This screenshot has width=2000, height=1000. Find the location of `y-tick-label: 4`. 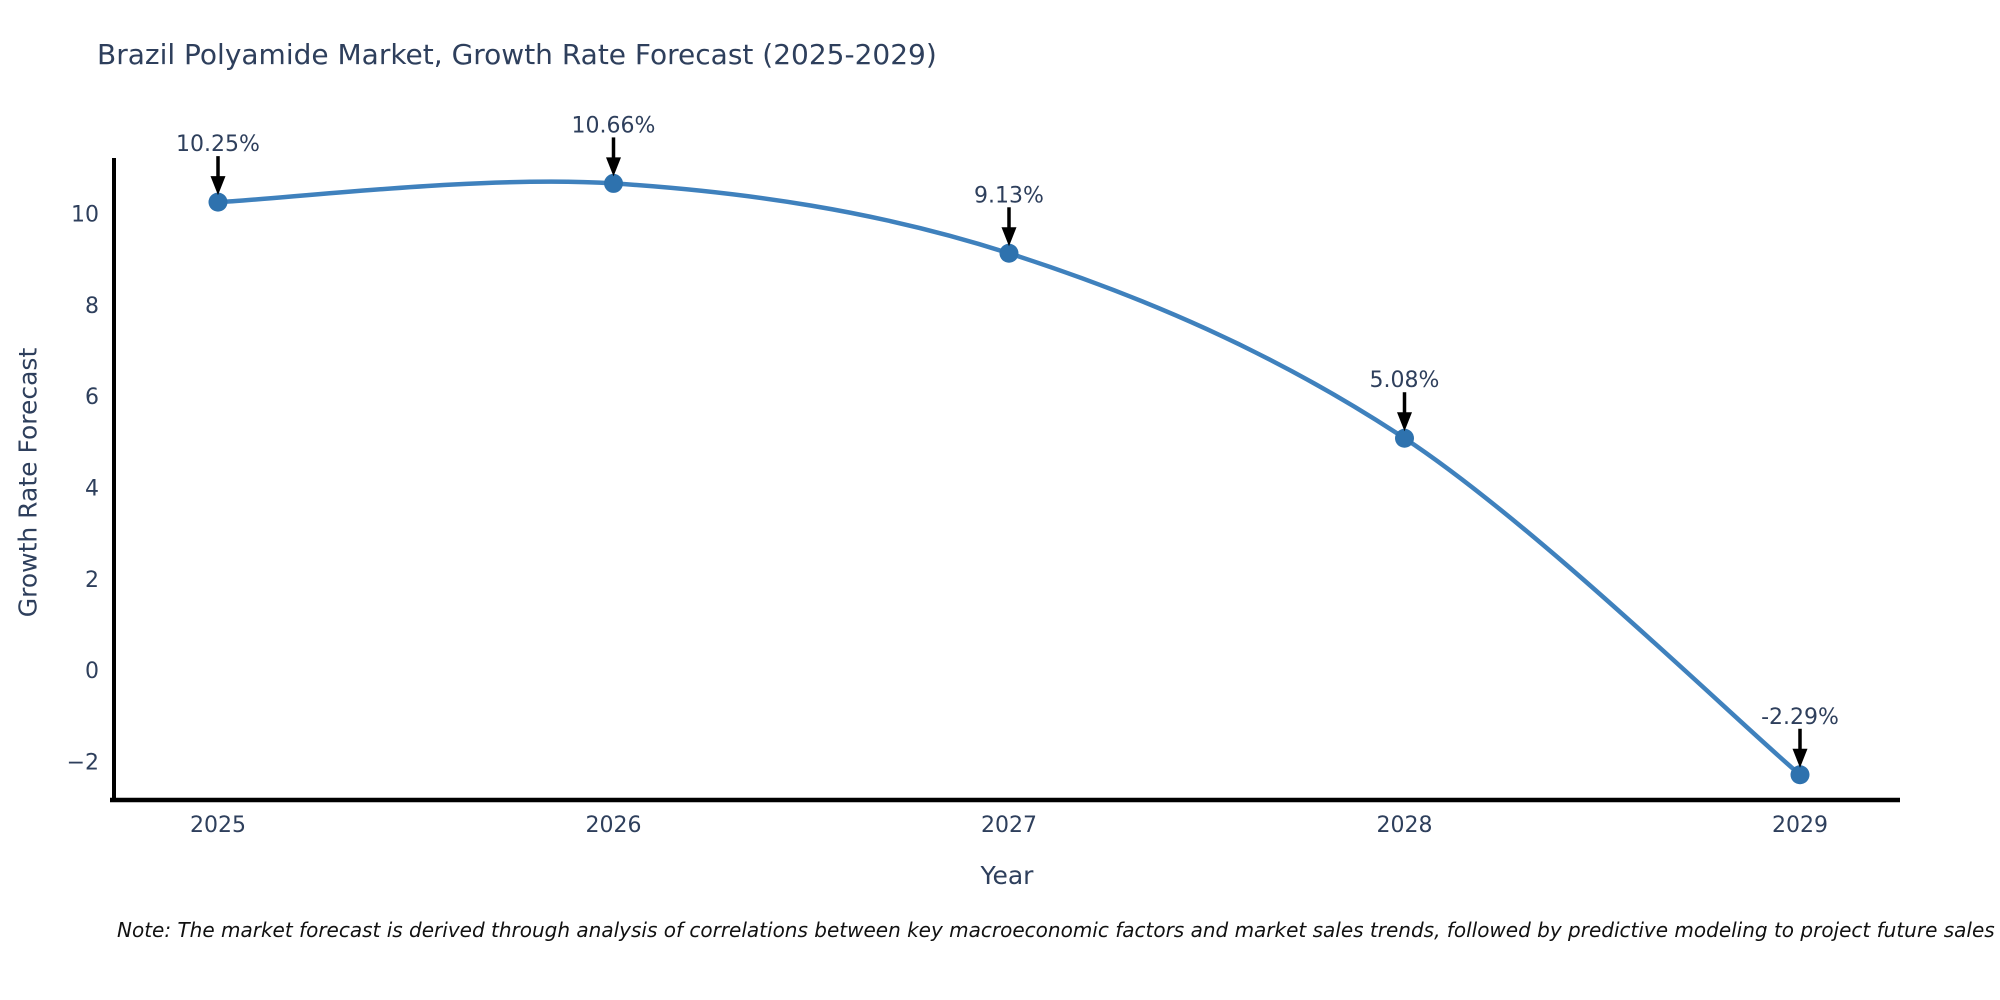

y-tick-label: 4 is located at coordinates (92, 489).